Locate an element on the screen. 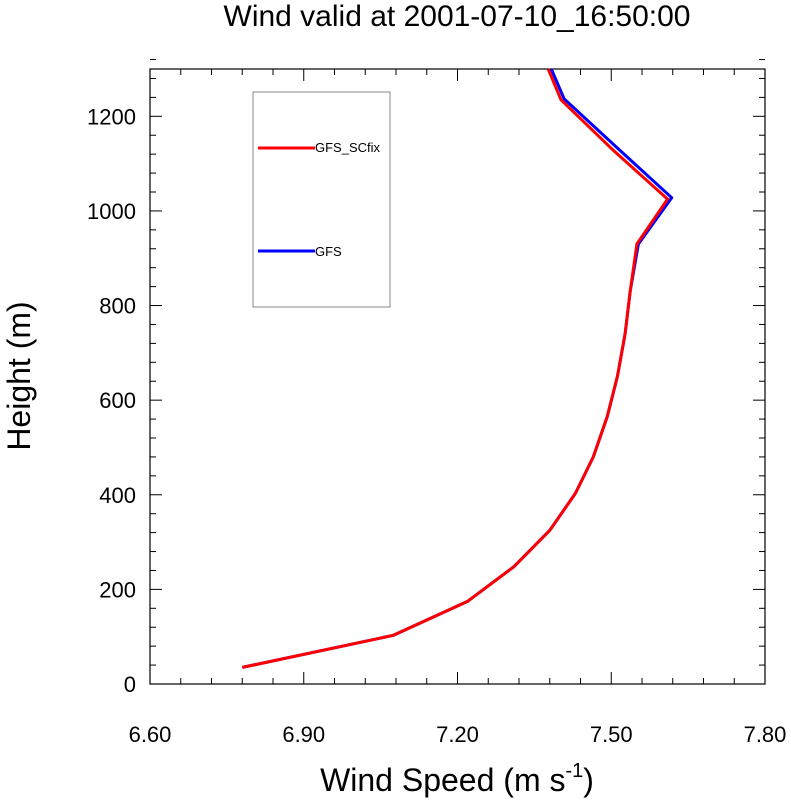  x-axis-title: Wind Speed (m s-1) is located at coordinates (457, 779).